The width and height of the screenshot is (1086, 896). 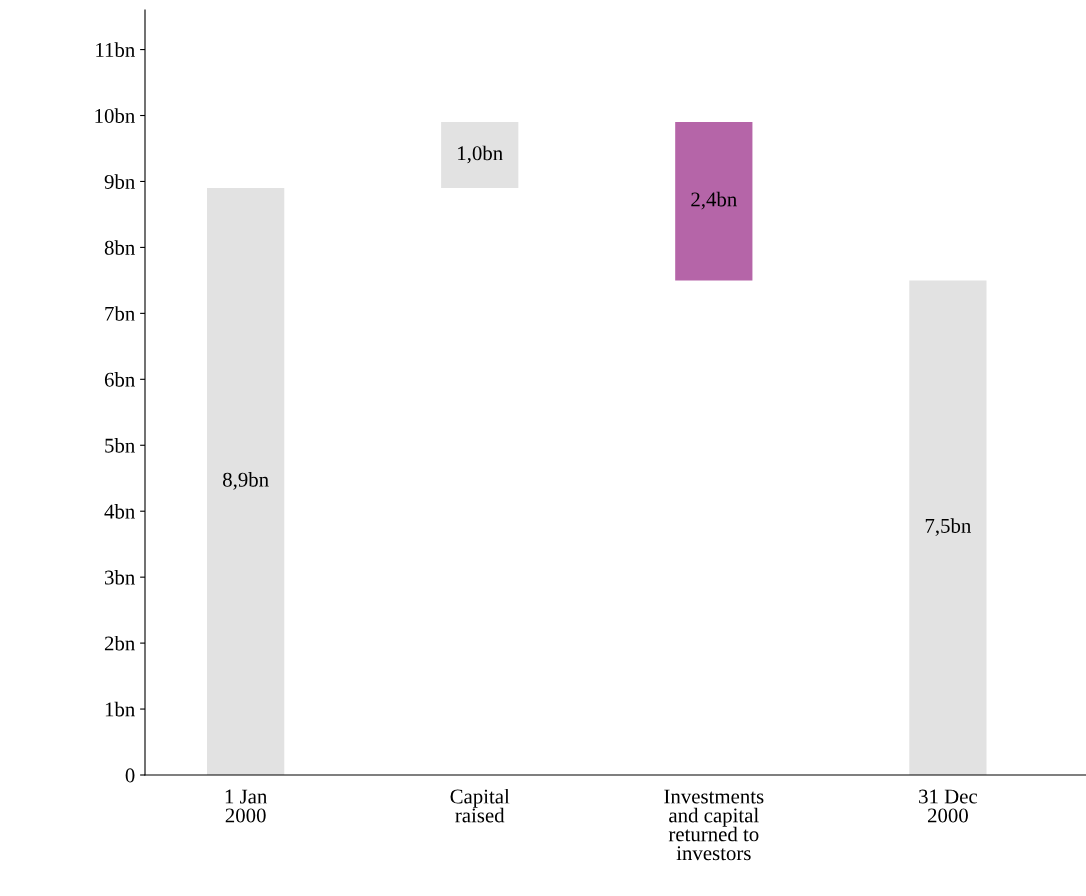 What do you see at coordinates (120, 313) in the screenshot?
I see `y-tick-label: 7bn` at bounding box center [120, 313].